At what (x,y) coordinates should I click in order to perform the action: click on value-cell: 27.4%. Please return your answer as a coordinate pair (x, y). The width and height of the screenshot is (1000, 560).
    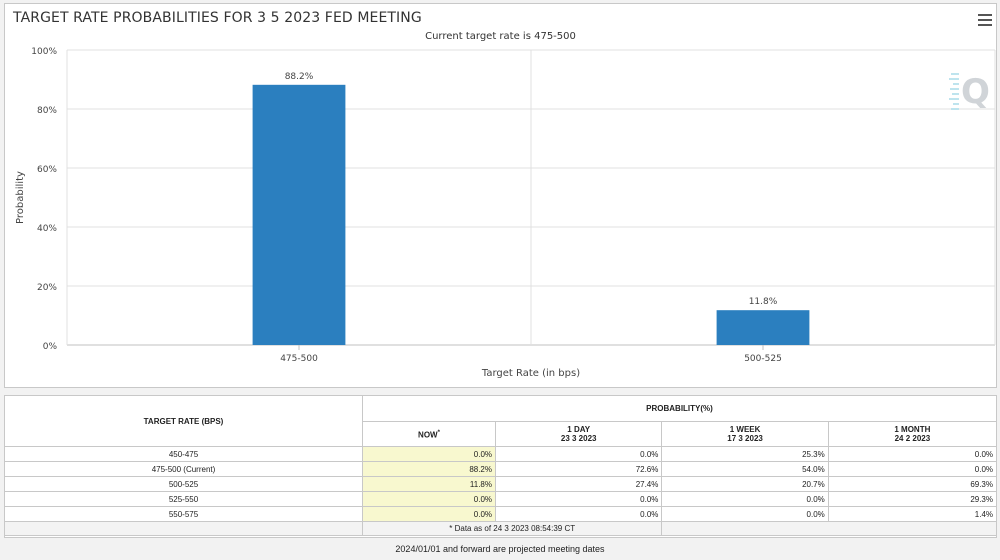
    Looking at the image, I should click on (578, 484).